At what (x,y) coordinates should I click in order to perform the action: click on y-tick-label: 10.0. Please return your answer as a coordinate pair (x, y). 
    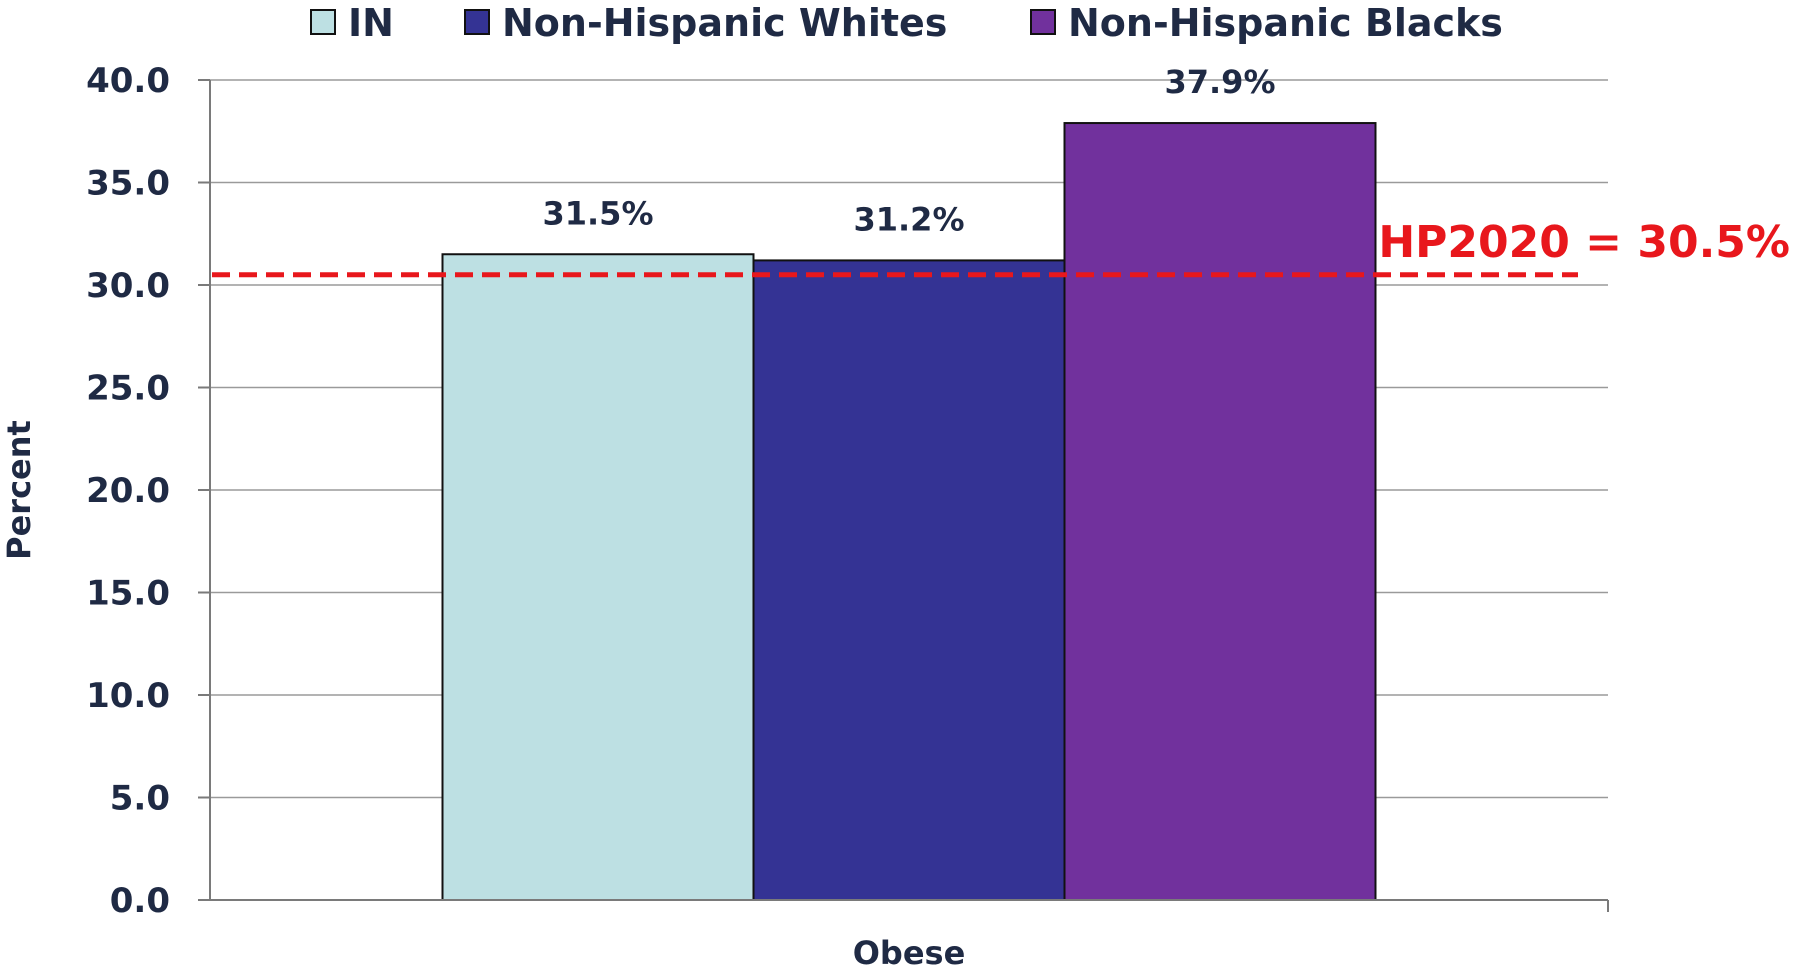
    Looking at the image, I should click on (128, 696).